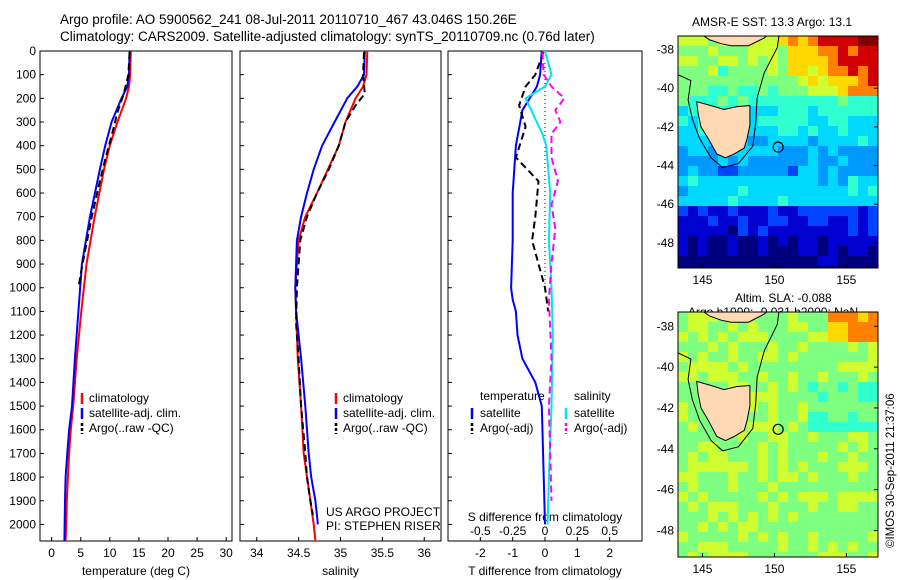 Image resolution: width=900 pixels, height=580 pixels. I want to click on map-y-tick-label: -44, so click(666, 166).